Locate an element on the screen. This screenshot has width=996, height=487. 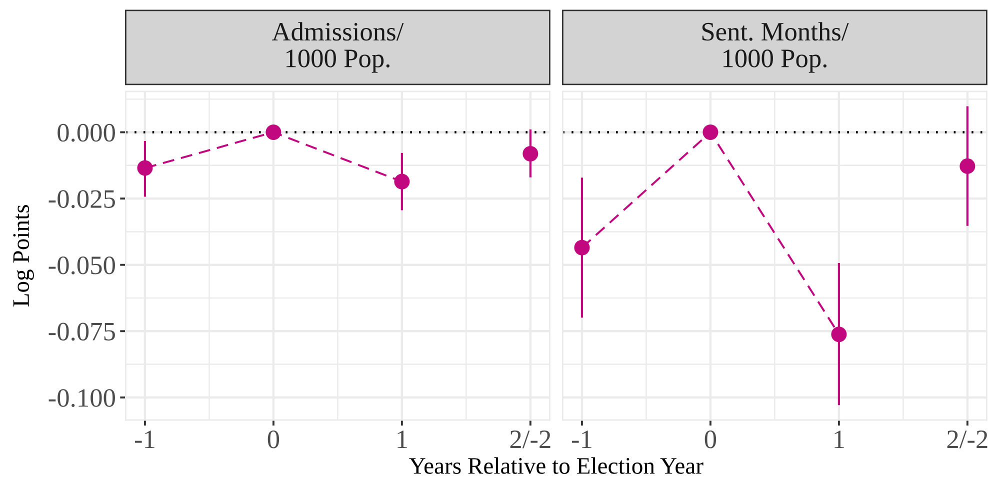
y-tick-label: -0.025 is located at coordinates (81, 199).